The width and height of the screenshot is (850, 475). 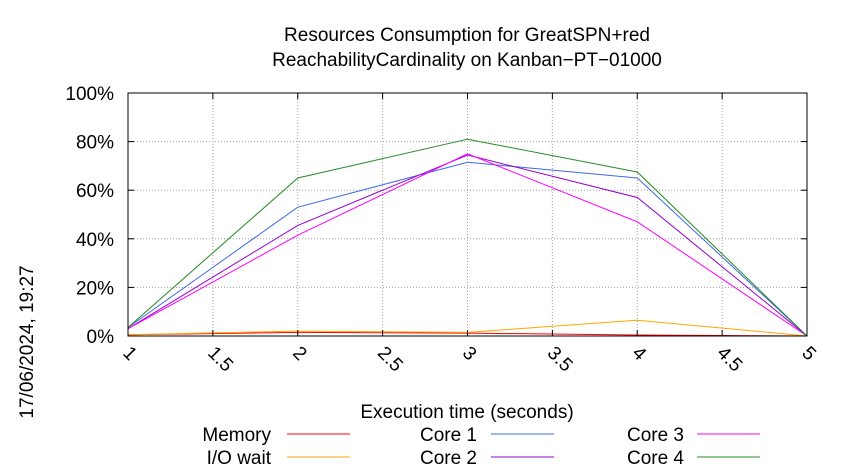 What do you see at coordinates (466, 412) in the screenshot?
I see `x-axis-label: Execution time (seconds)` at bounding box center [466, 412].